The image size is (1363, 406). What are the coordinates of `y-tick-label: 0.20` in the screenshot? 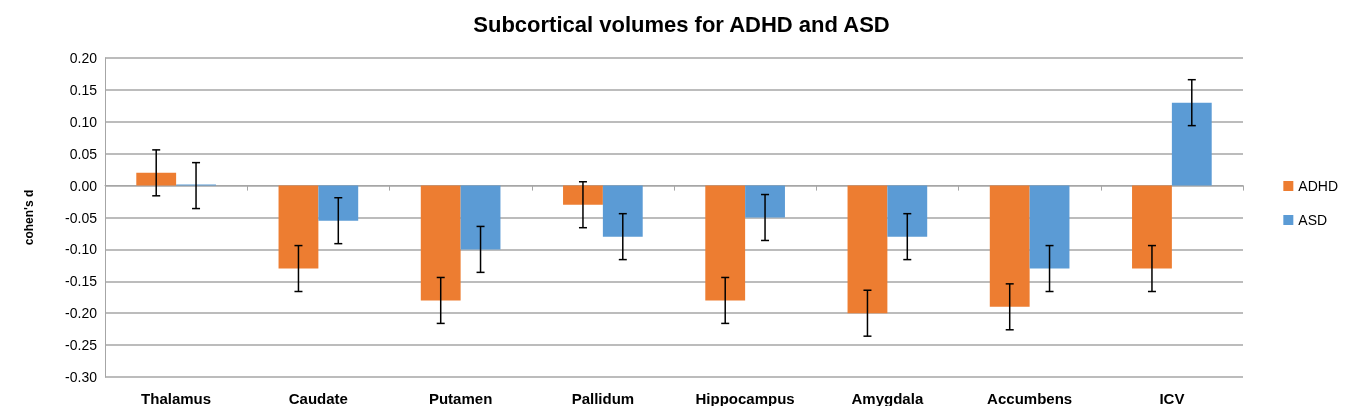 It's located at (83, 58).